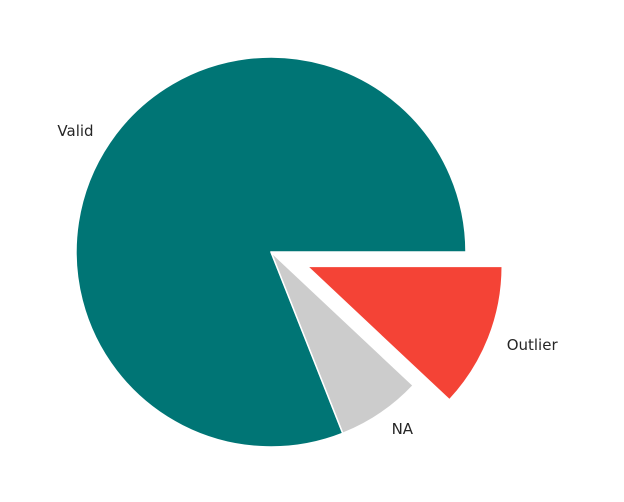 This screenshot has height=502, width=624. Describe the element at coordinates (533, 345) in the screenshot. I see `pie-label-outlier: Outlier` at that location.